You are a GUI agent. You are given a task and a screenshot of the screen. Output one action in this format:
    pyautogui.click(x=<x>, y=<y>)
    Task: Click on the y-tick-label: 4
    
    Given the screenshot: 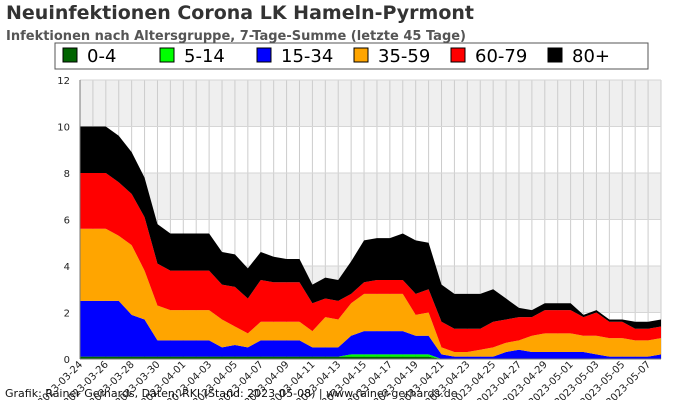 What is the action you would take?
    pyautogui.click(x=67, y=267)
    